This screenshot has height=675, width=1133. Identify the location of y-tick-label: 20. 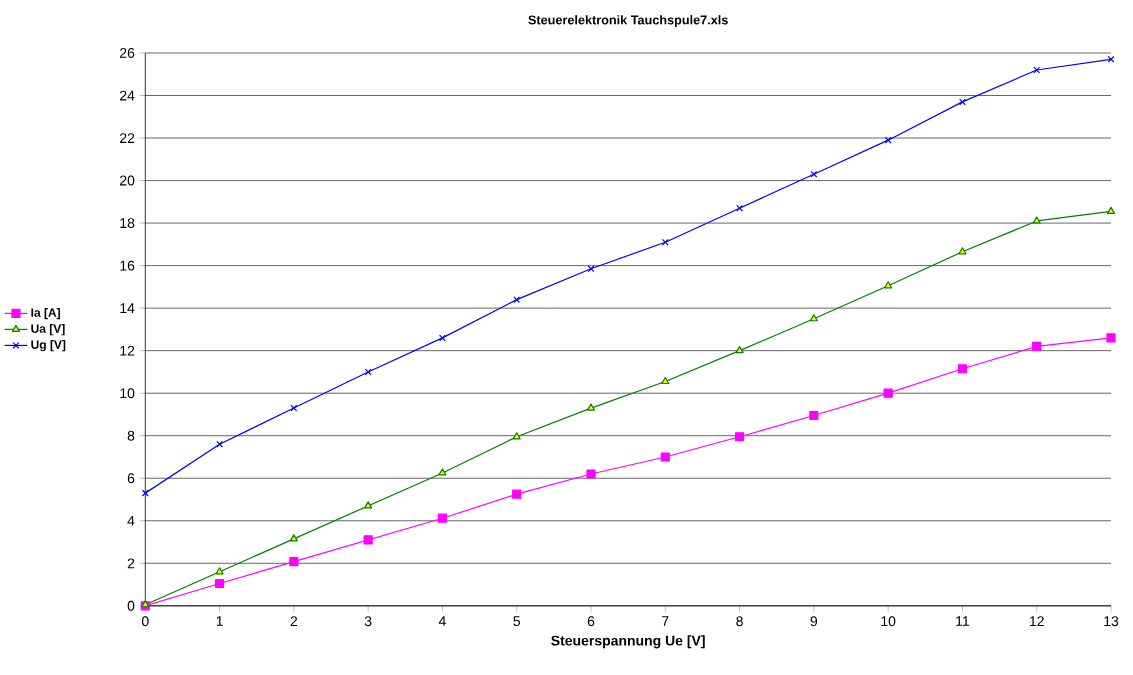
(127, 180).